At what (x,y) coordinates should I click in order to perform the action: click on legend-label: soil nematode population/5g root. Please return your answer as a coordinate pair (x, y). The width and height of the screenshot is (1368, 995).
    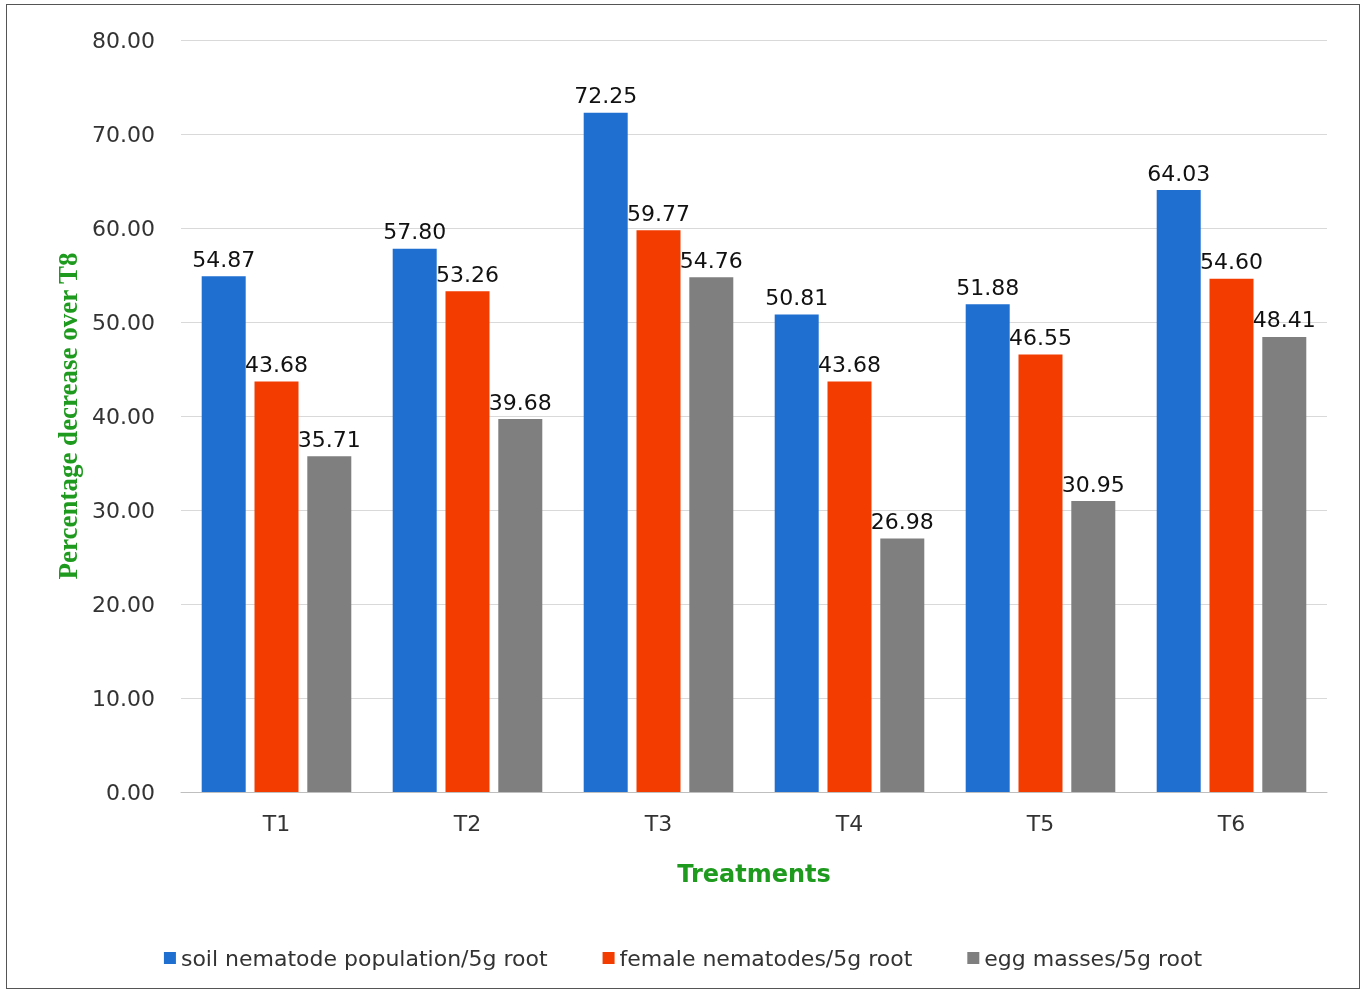
    Looking at the image, I should click on (364, 958).